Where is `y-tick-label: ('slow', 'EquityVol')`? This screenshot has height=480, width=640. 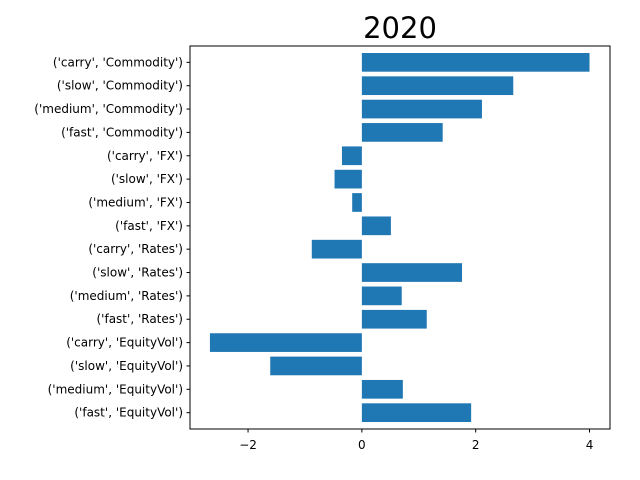
y-tick-label: ('slow', 'EquityVol') is located at coordinates (126, 366).